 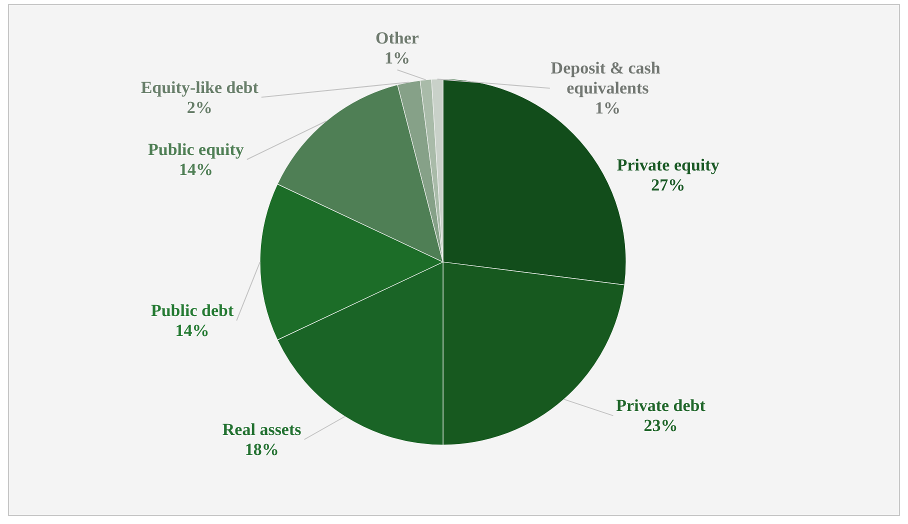 What do you see at coordinates (398, 38) in the screenshot?
I see `slice-label: Other` at bounding box center [398, 38].